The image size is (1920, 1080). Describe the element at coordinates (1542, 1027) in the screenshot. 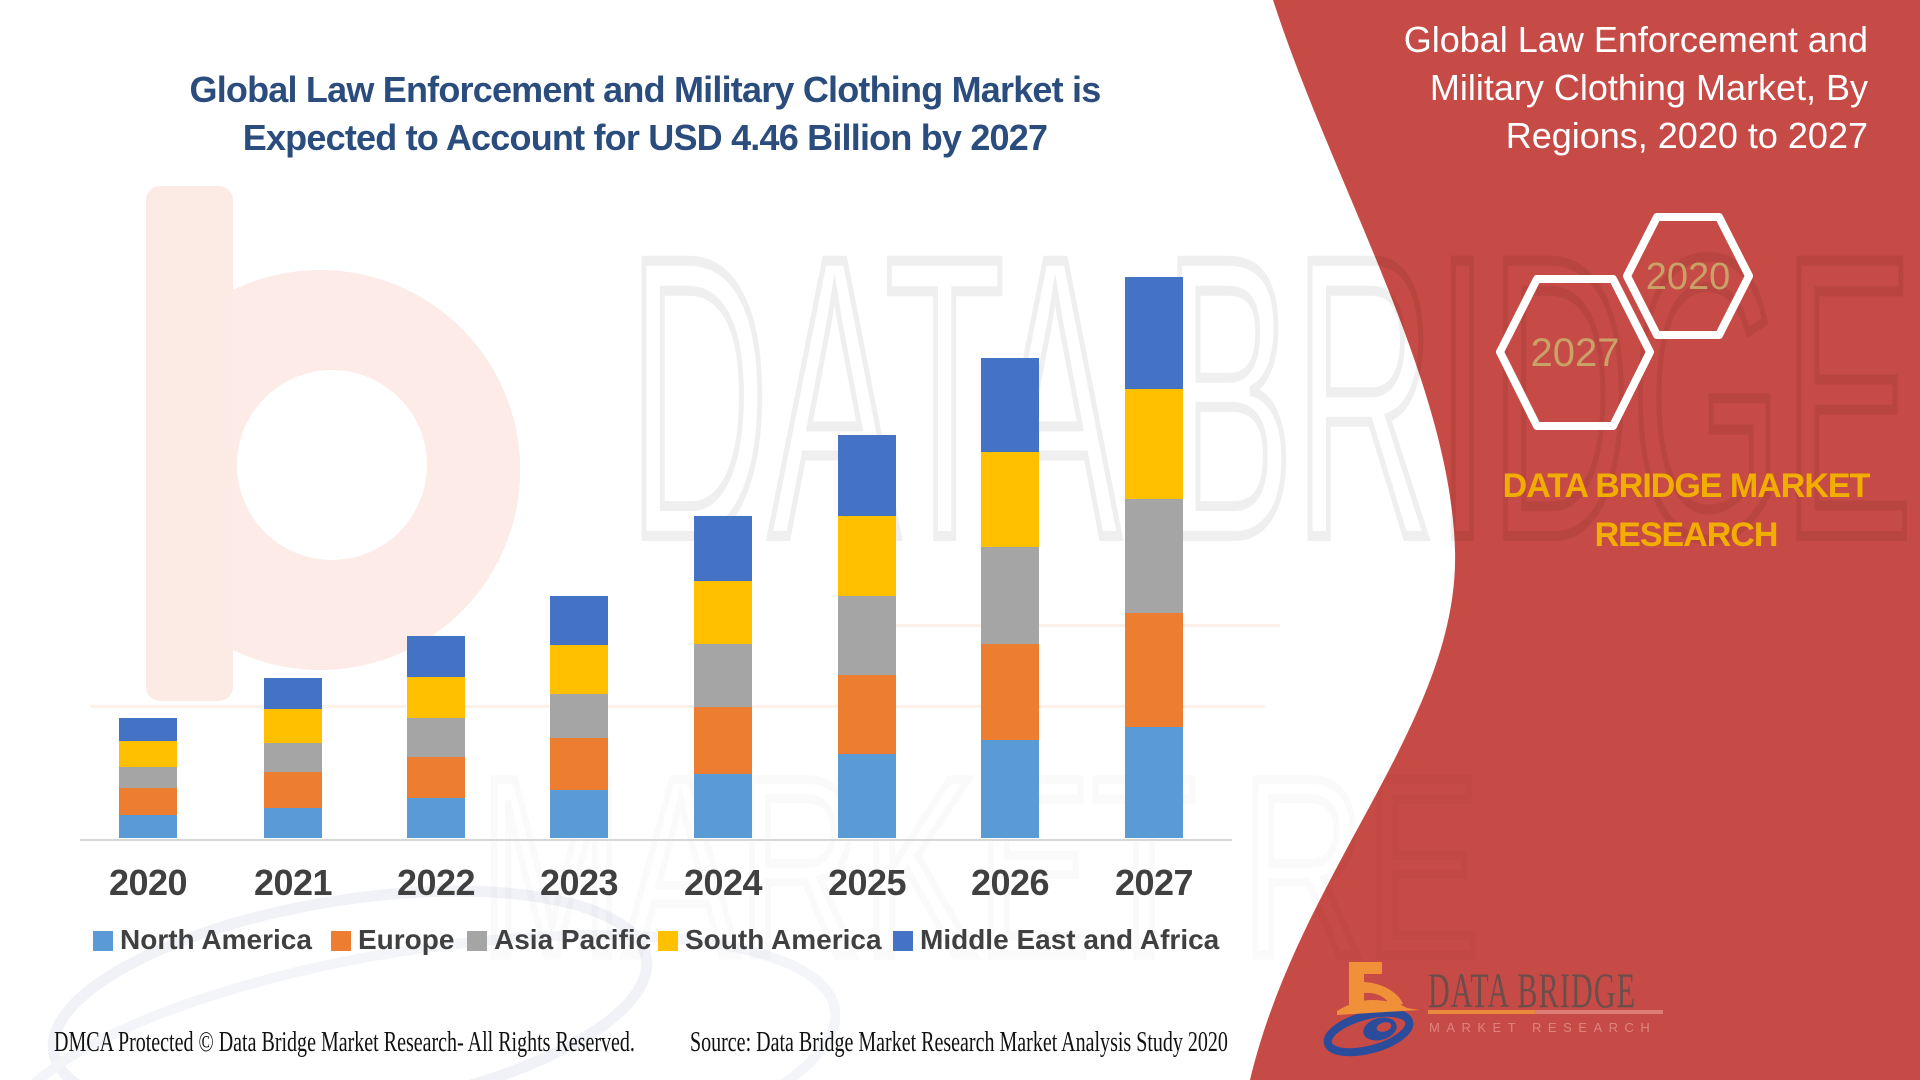

I see `svg-text: MARKET RESEARCH` at that location.